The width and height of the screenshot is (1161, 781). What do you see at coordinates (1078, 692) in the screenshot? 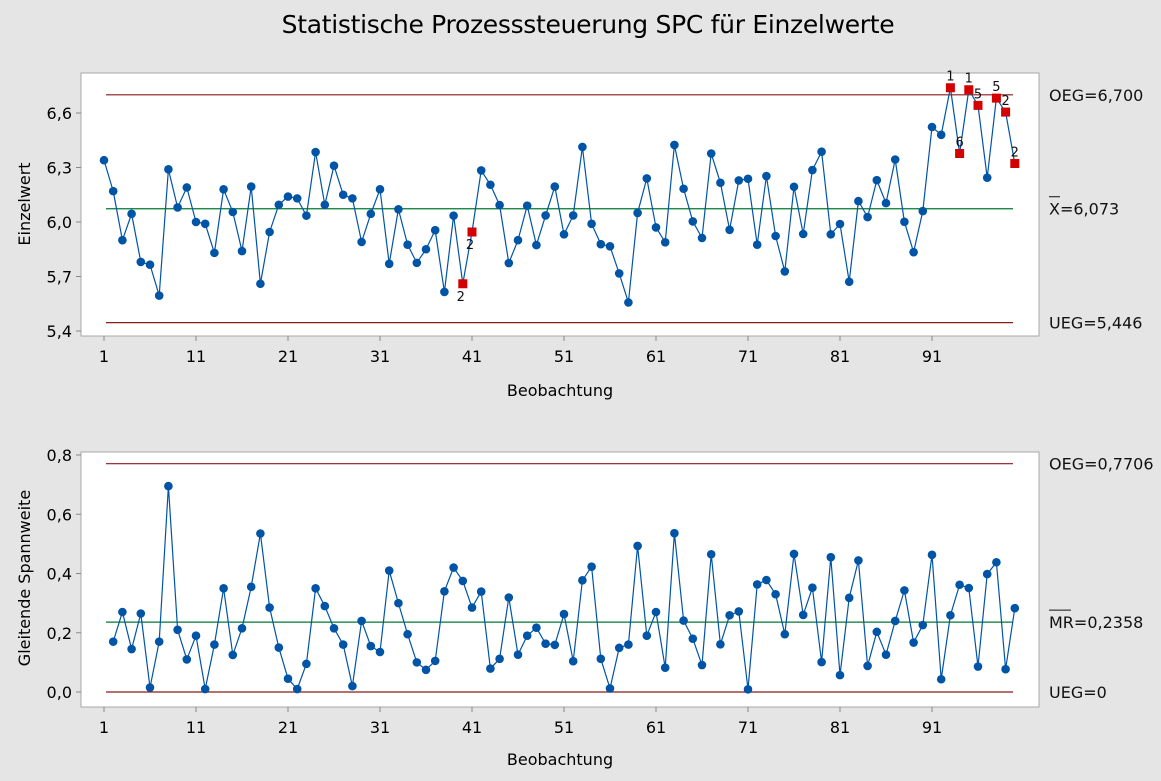
I see `lcl-label: UEG=0` at bounding box center [1078, 692].